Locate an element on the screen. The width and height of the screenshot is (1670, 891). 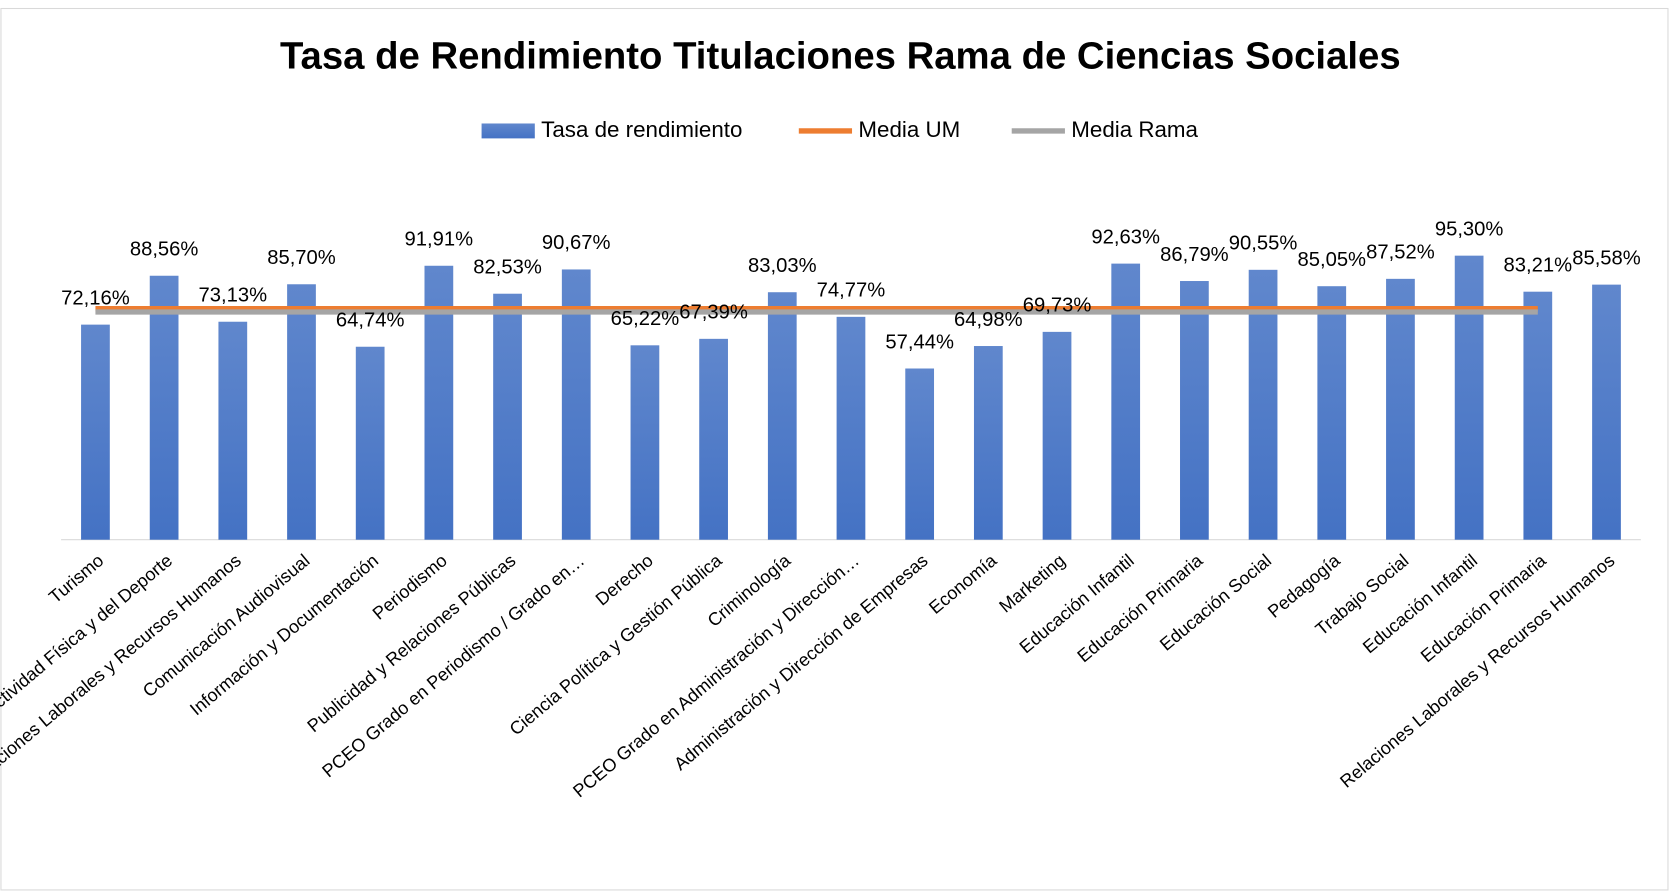
legend-label: Tasa de rendimiento is located at coordinates (641, 129).